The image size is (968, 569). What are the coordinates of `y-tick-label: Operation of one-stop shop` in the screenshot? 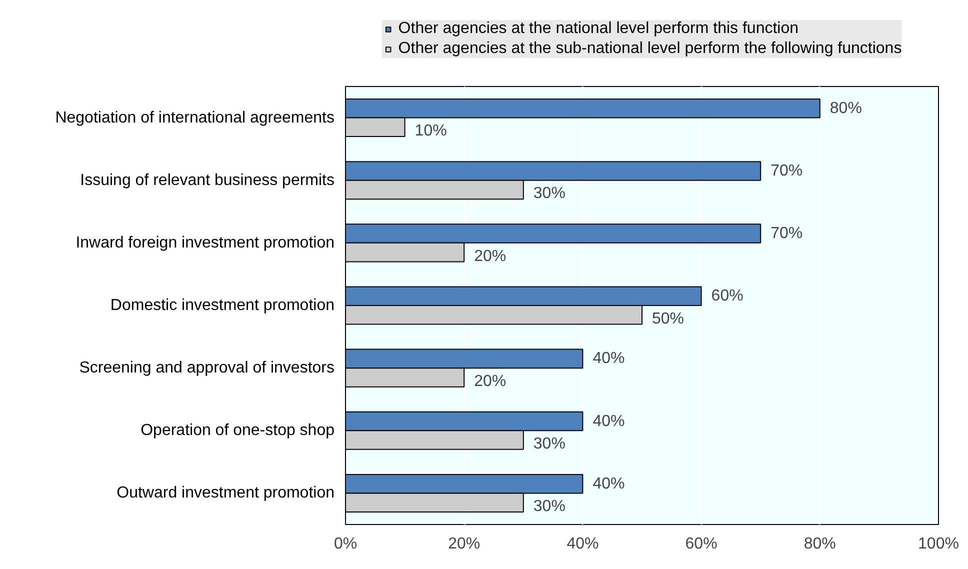 It's located at (237, 431).